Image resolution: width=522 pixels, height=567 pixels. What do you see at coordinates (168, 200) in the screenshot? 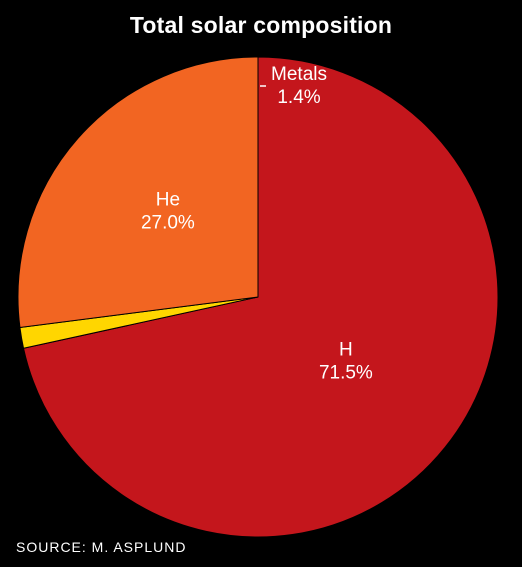
I see `slice-label-he: He` at bounding box center [168, 200].